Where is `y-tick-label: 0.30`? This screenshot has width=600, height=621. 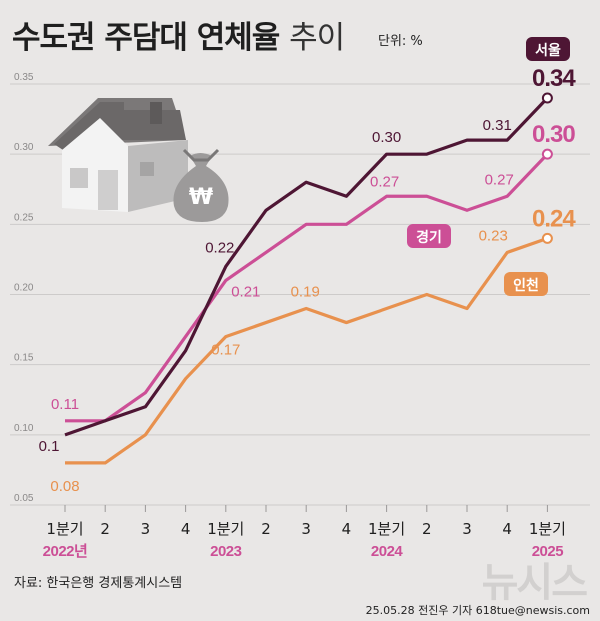 y-tick-label: 0.30 is located at coordinates (24, 147).